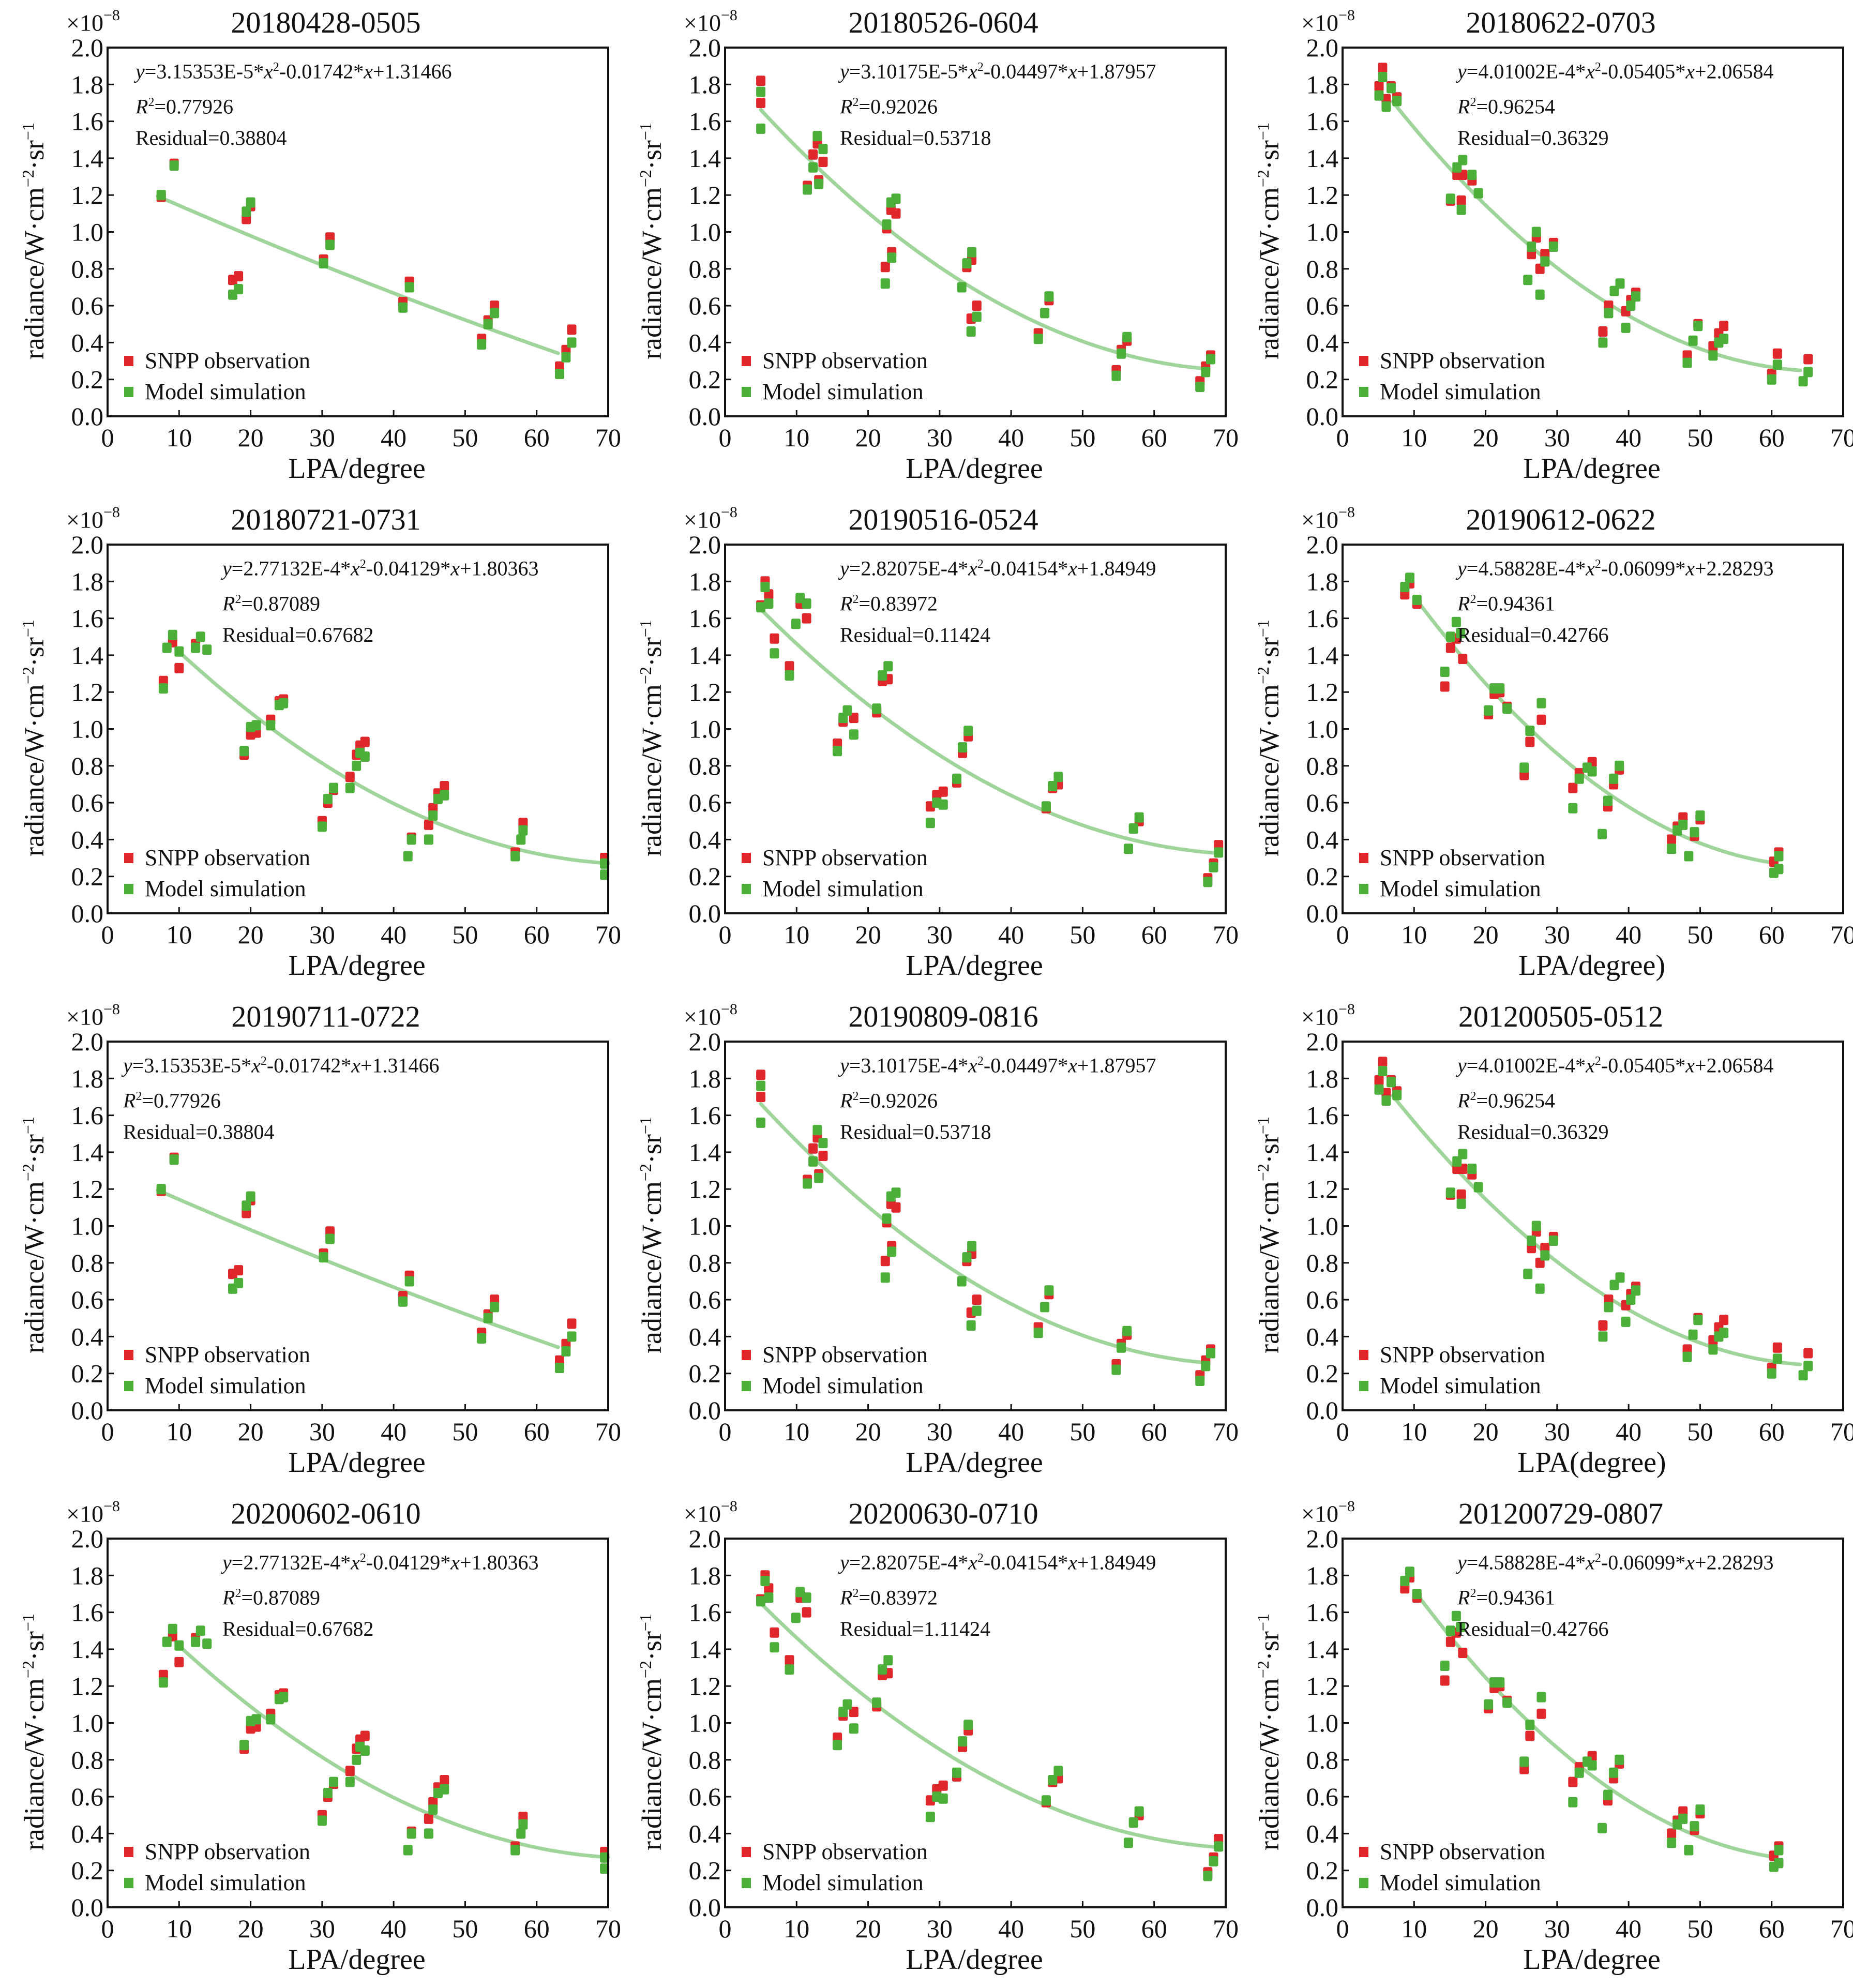 This screenshot has height=1988, width=1853. I want to click on chart-title: 20190711-0722, so click(325, 1016).